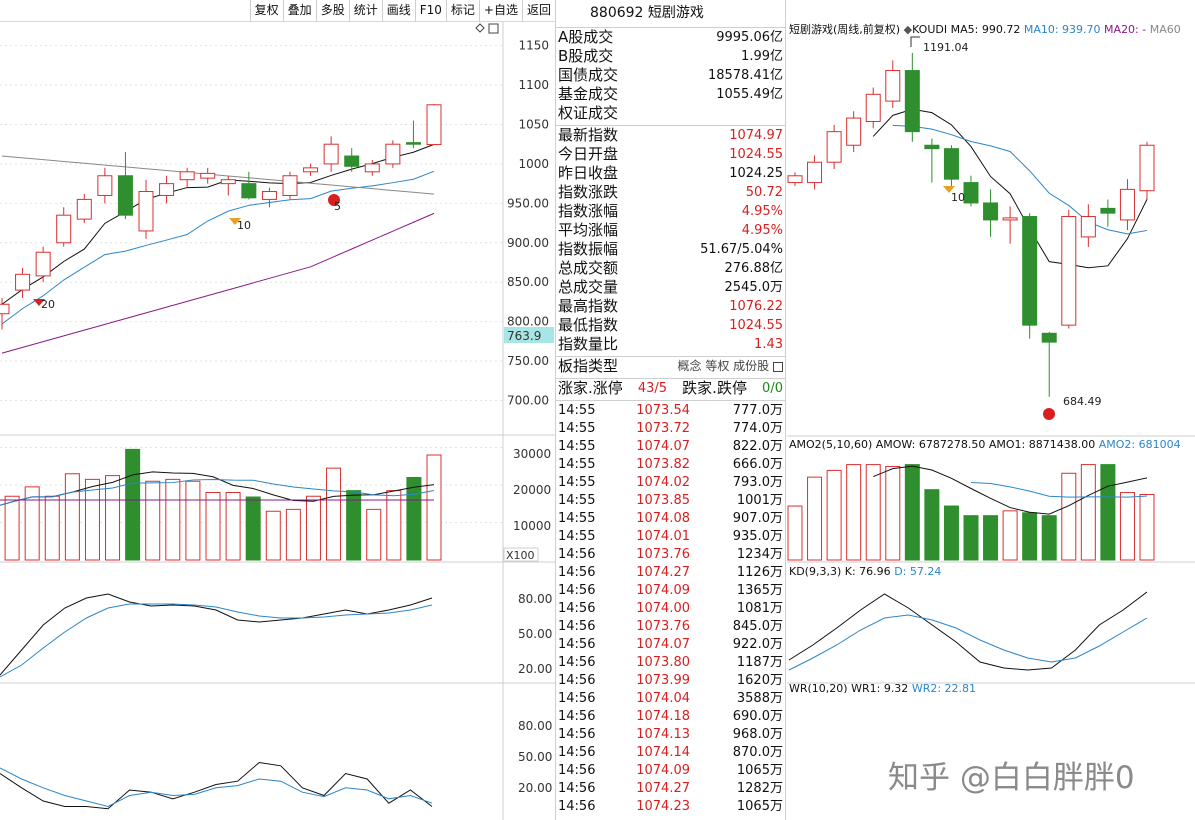  What do you see at coordinates (670, 501) in the screenshot?
I see `tick-row: 14:55 1073.85 1001万` at bounding box center [670, 501].